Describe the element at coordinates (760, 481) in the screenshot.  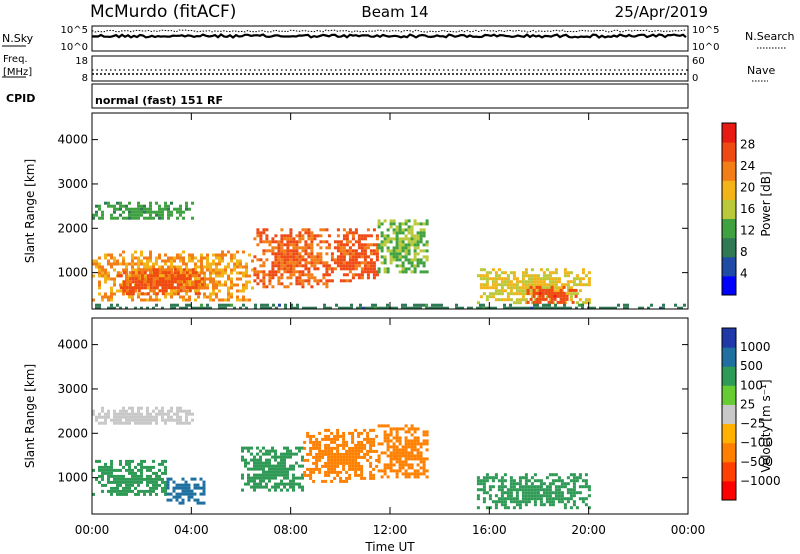
I see `colorbar-tick-label: −1000` at that location.